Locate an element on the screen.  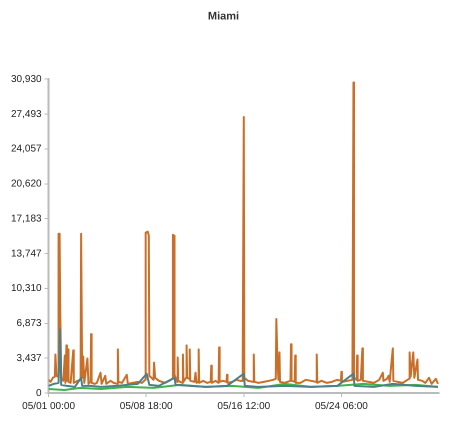
y-tick-label: 20,620 is located at coordinates (26, 184).